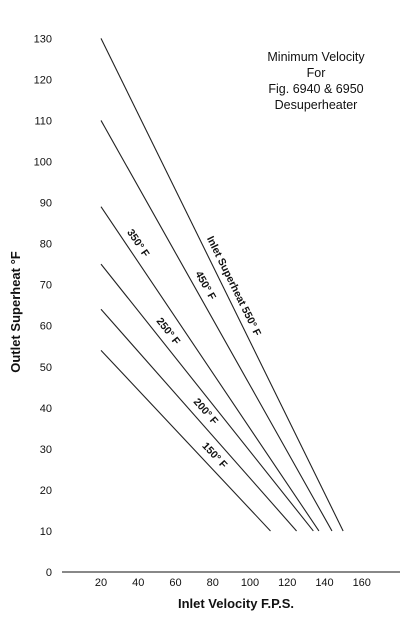 The height and width of the screenshot is (619, 414). What do you see at coordinates (46, 204) in the screenshot?
I see `y-tick-label: 90` at bounding box center [46, 204].